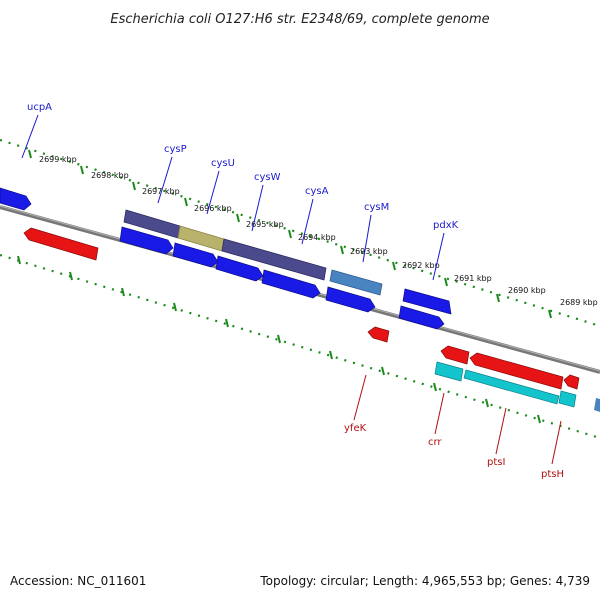 The width and height of the screenshot is (600, 600). Describe the element at coordinates (579, 302) in the screenshot. I see `kbp-label: 2689 kbp` at that location.